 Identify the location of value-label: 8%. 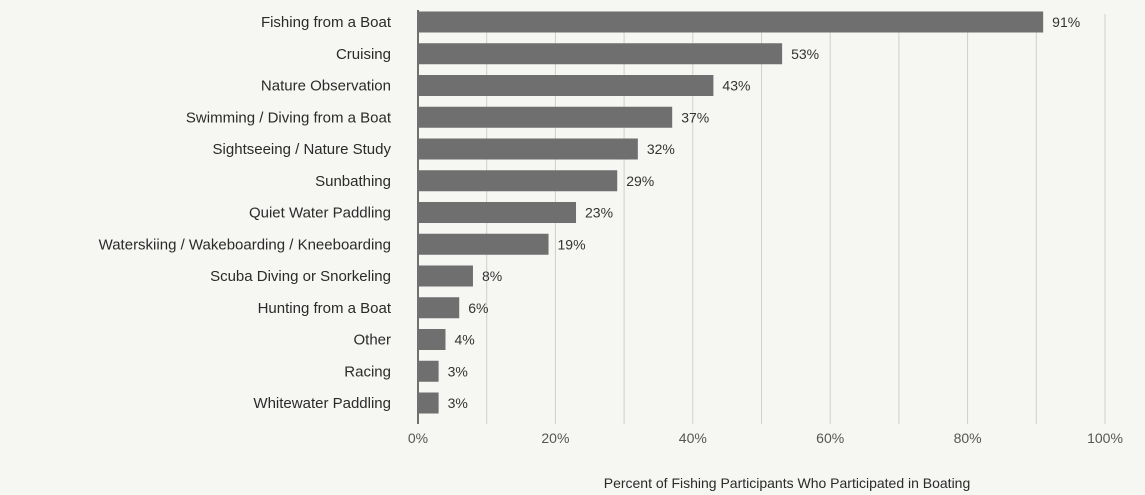
(492, 276).